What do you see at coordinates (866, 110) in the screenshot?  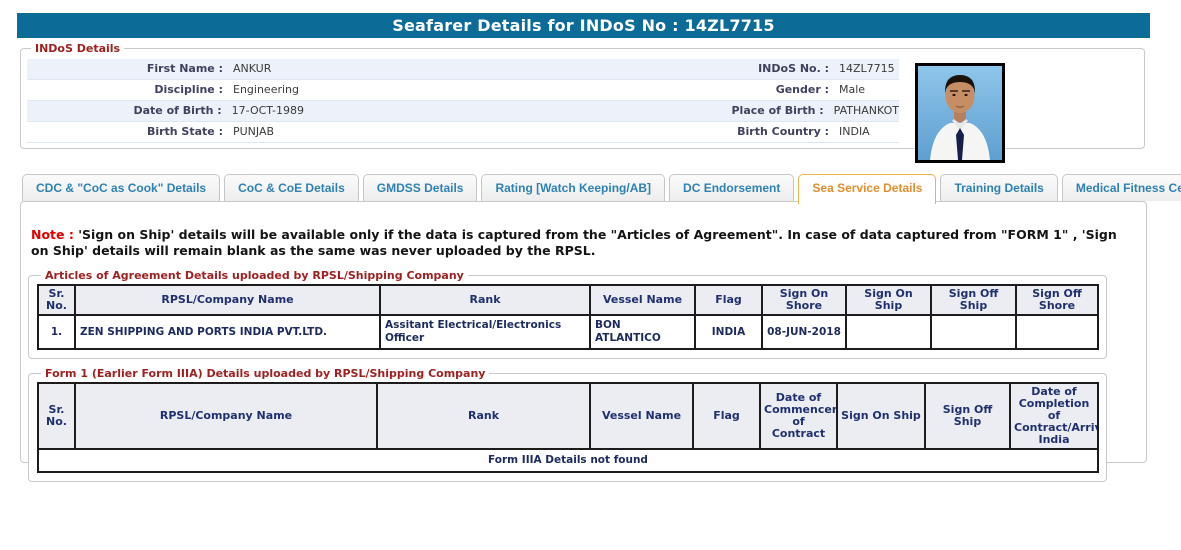 I see `field-value: PATHANKOT` at bounding box center [866, 110].